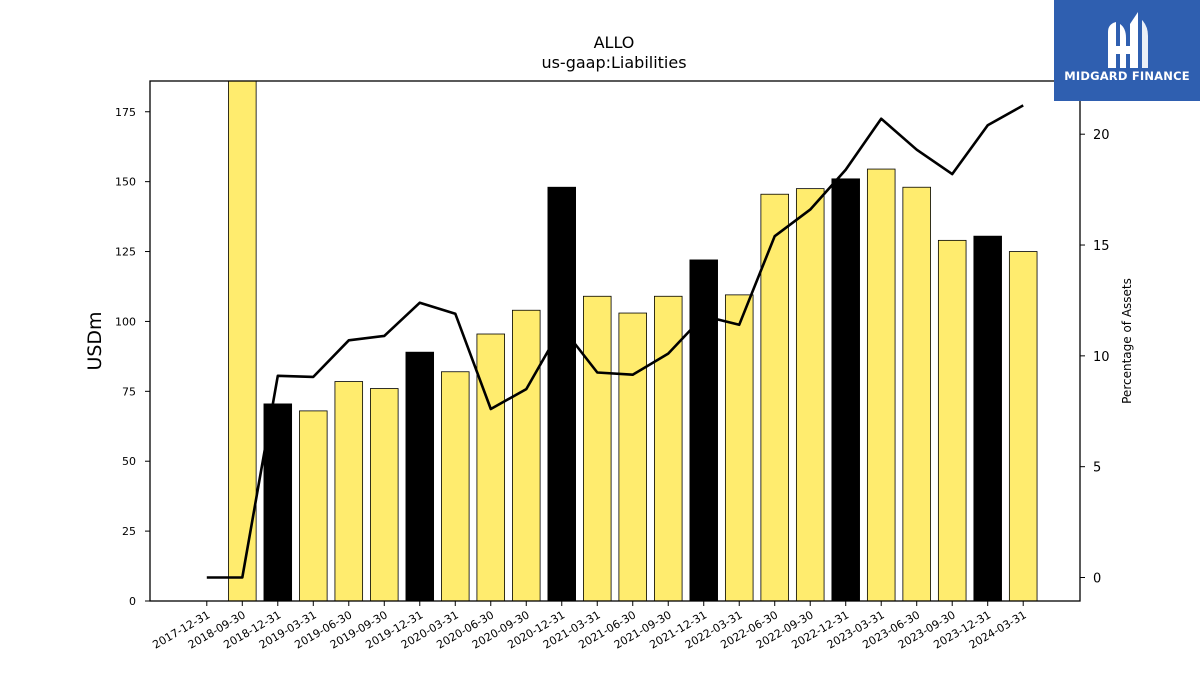 This screenshot has width=1200, height=675. I want to click on y-tick-label: 125, so click(125, 252).